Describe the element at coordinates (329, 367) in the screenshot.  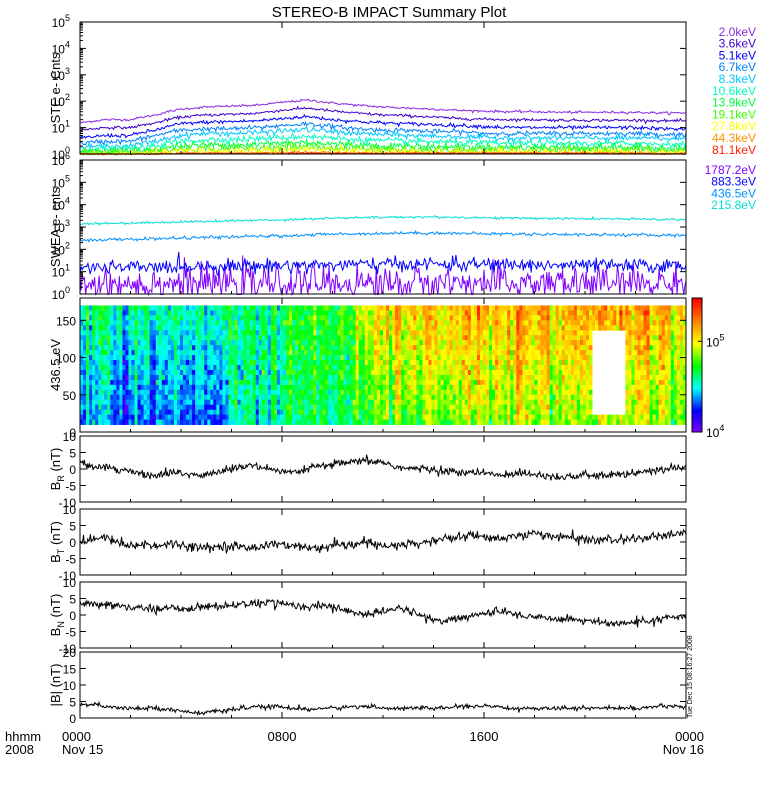
I see `pad-cell-1980` at that location.